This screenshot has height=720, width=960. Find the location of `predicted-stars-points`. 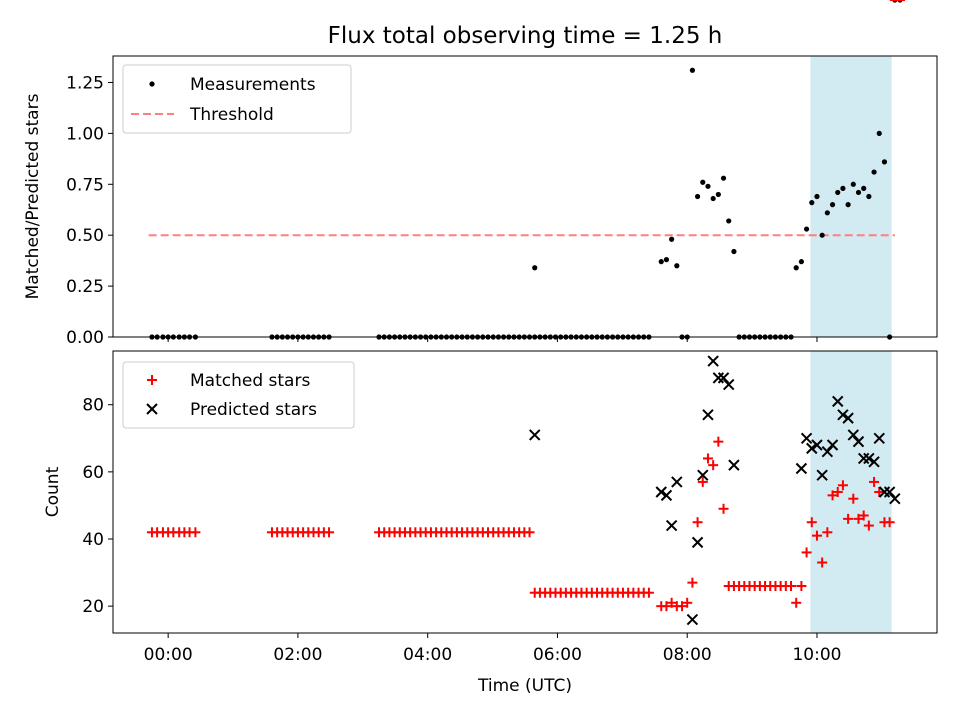

predicted-stars-points is located at coordinates (715, 490).